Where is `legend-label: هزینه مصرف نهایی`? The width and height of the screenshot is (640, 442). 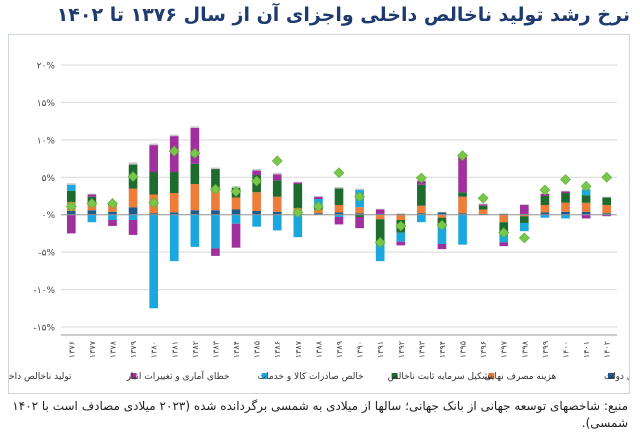
legend-label: هزینه مصرف نهایی is located at coordinates (520, 377).